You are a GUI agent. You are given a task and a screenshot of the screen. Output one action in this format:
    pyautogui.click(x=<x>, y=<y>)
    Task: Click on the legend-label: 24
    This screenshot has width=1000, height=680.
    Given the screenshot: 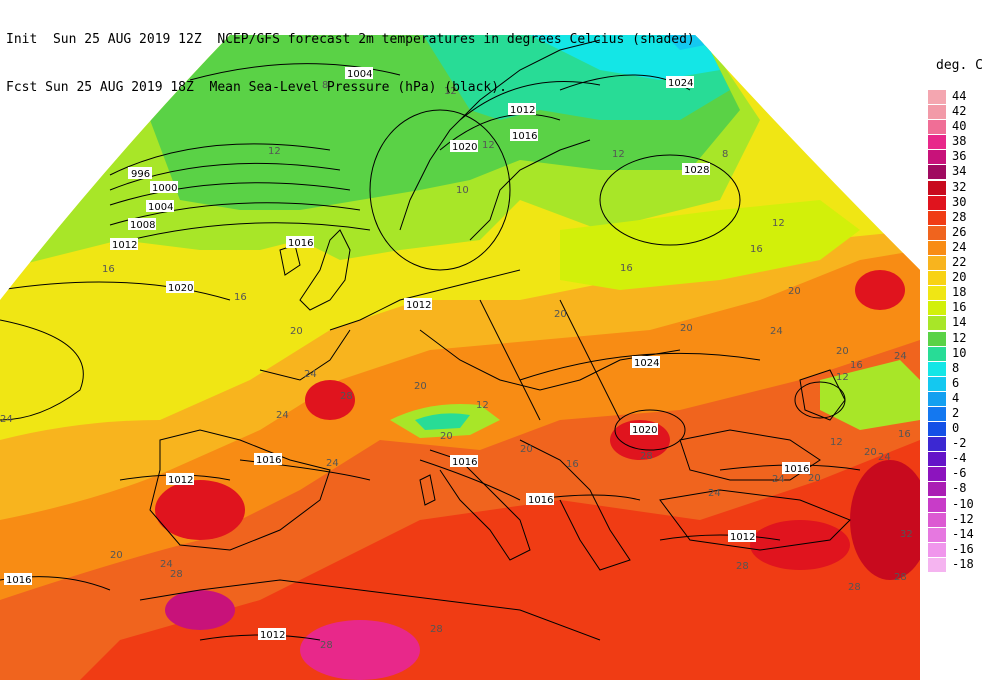 What is the action you would take?
    pyautogui.click(x=959, y=246)
    